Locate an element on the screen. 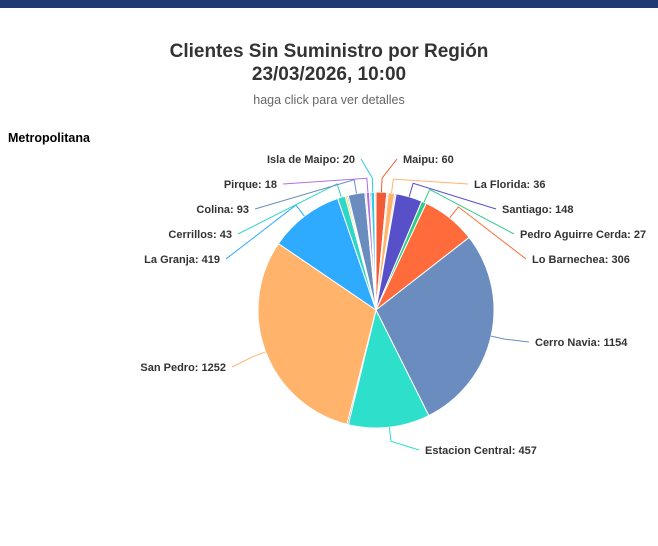  data-label-la-florida: La Florida: 36 is located at coordinates (510, 185).